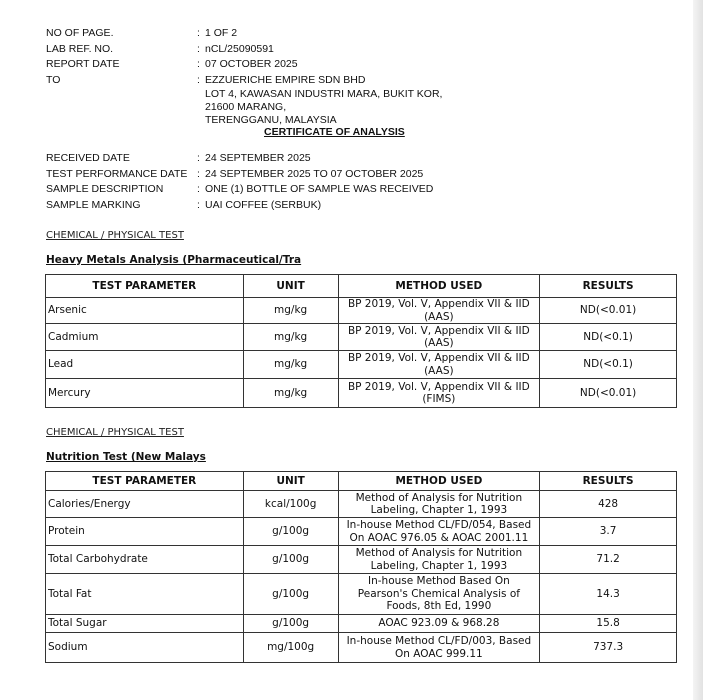 The width and height of the screenshot is (703, 700). Describe the element at coordinates (439, 497) in the screenshot. I see `method-line: Method of Analysis for Nutrition` at that location.